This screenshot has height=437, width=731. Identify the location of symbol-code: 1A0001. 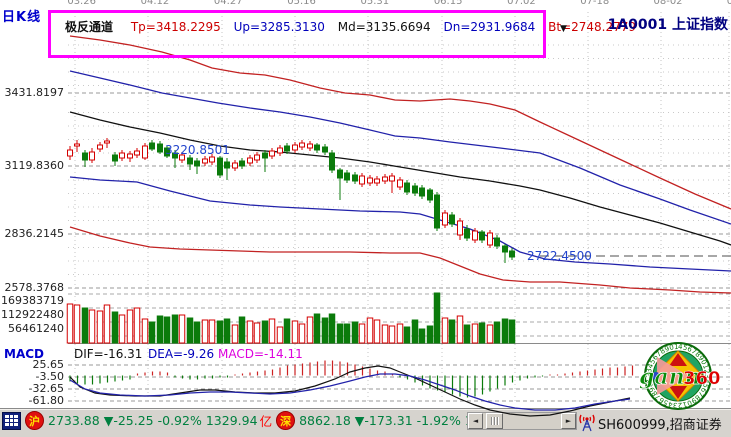
(637, 25).